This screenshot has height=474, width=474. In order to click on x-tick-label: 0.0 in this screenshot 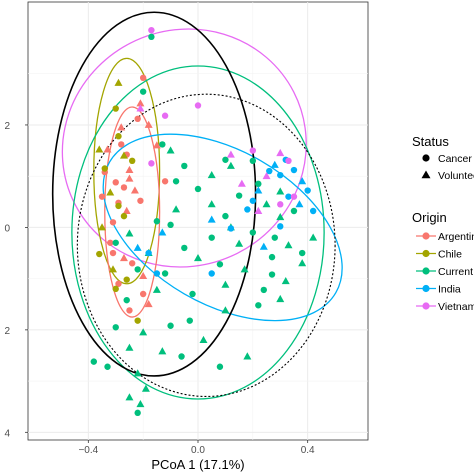, I will do `click(198, 450)`.